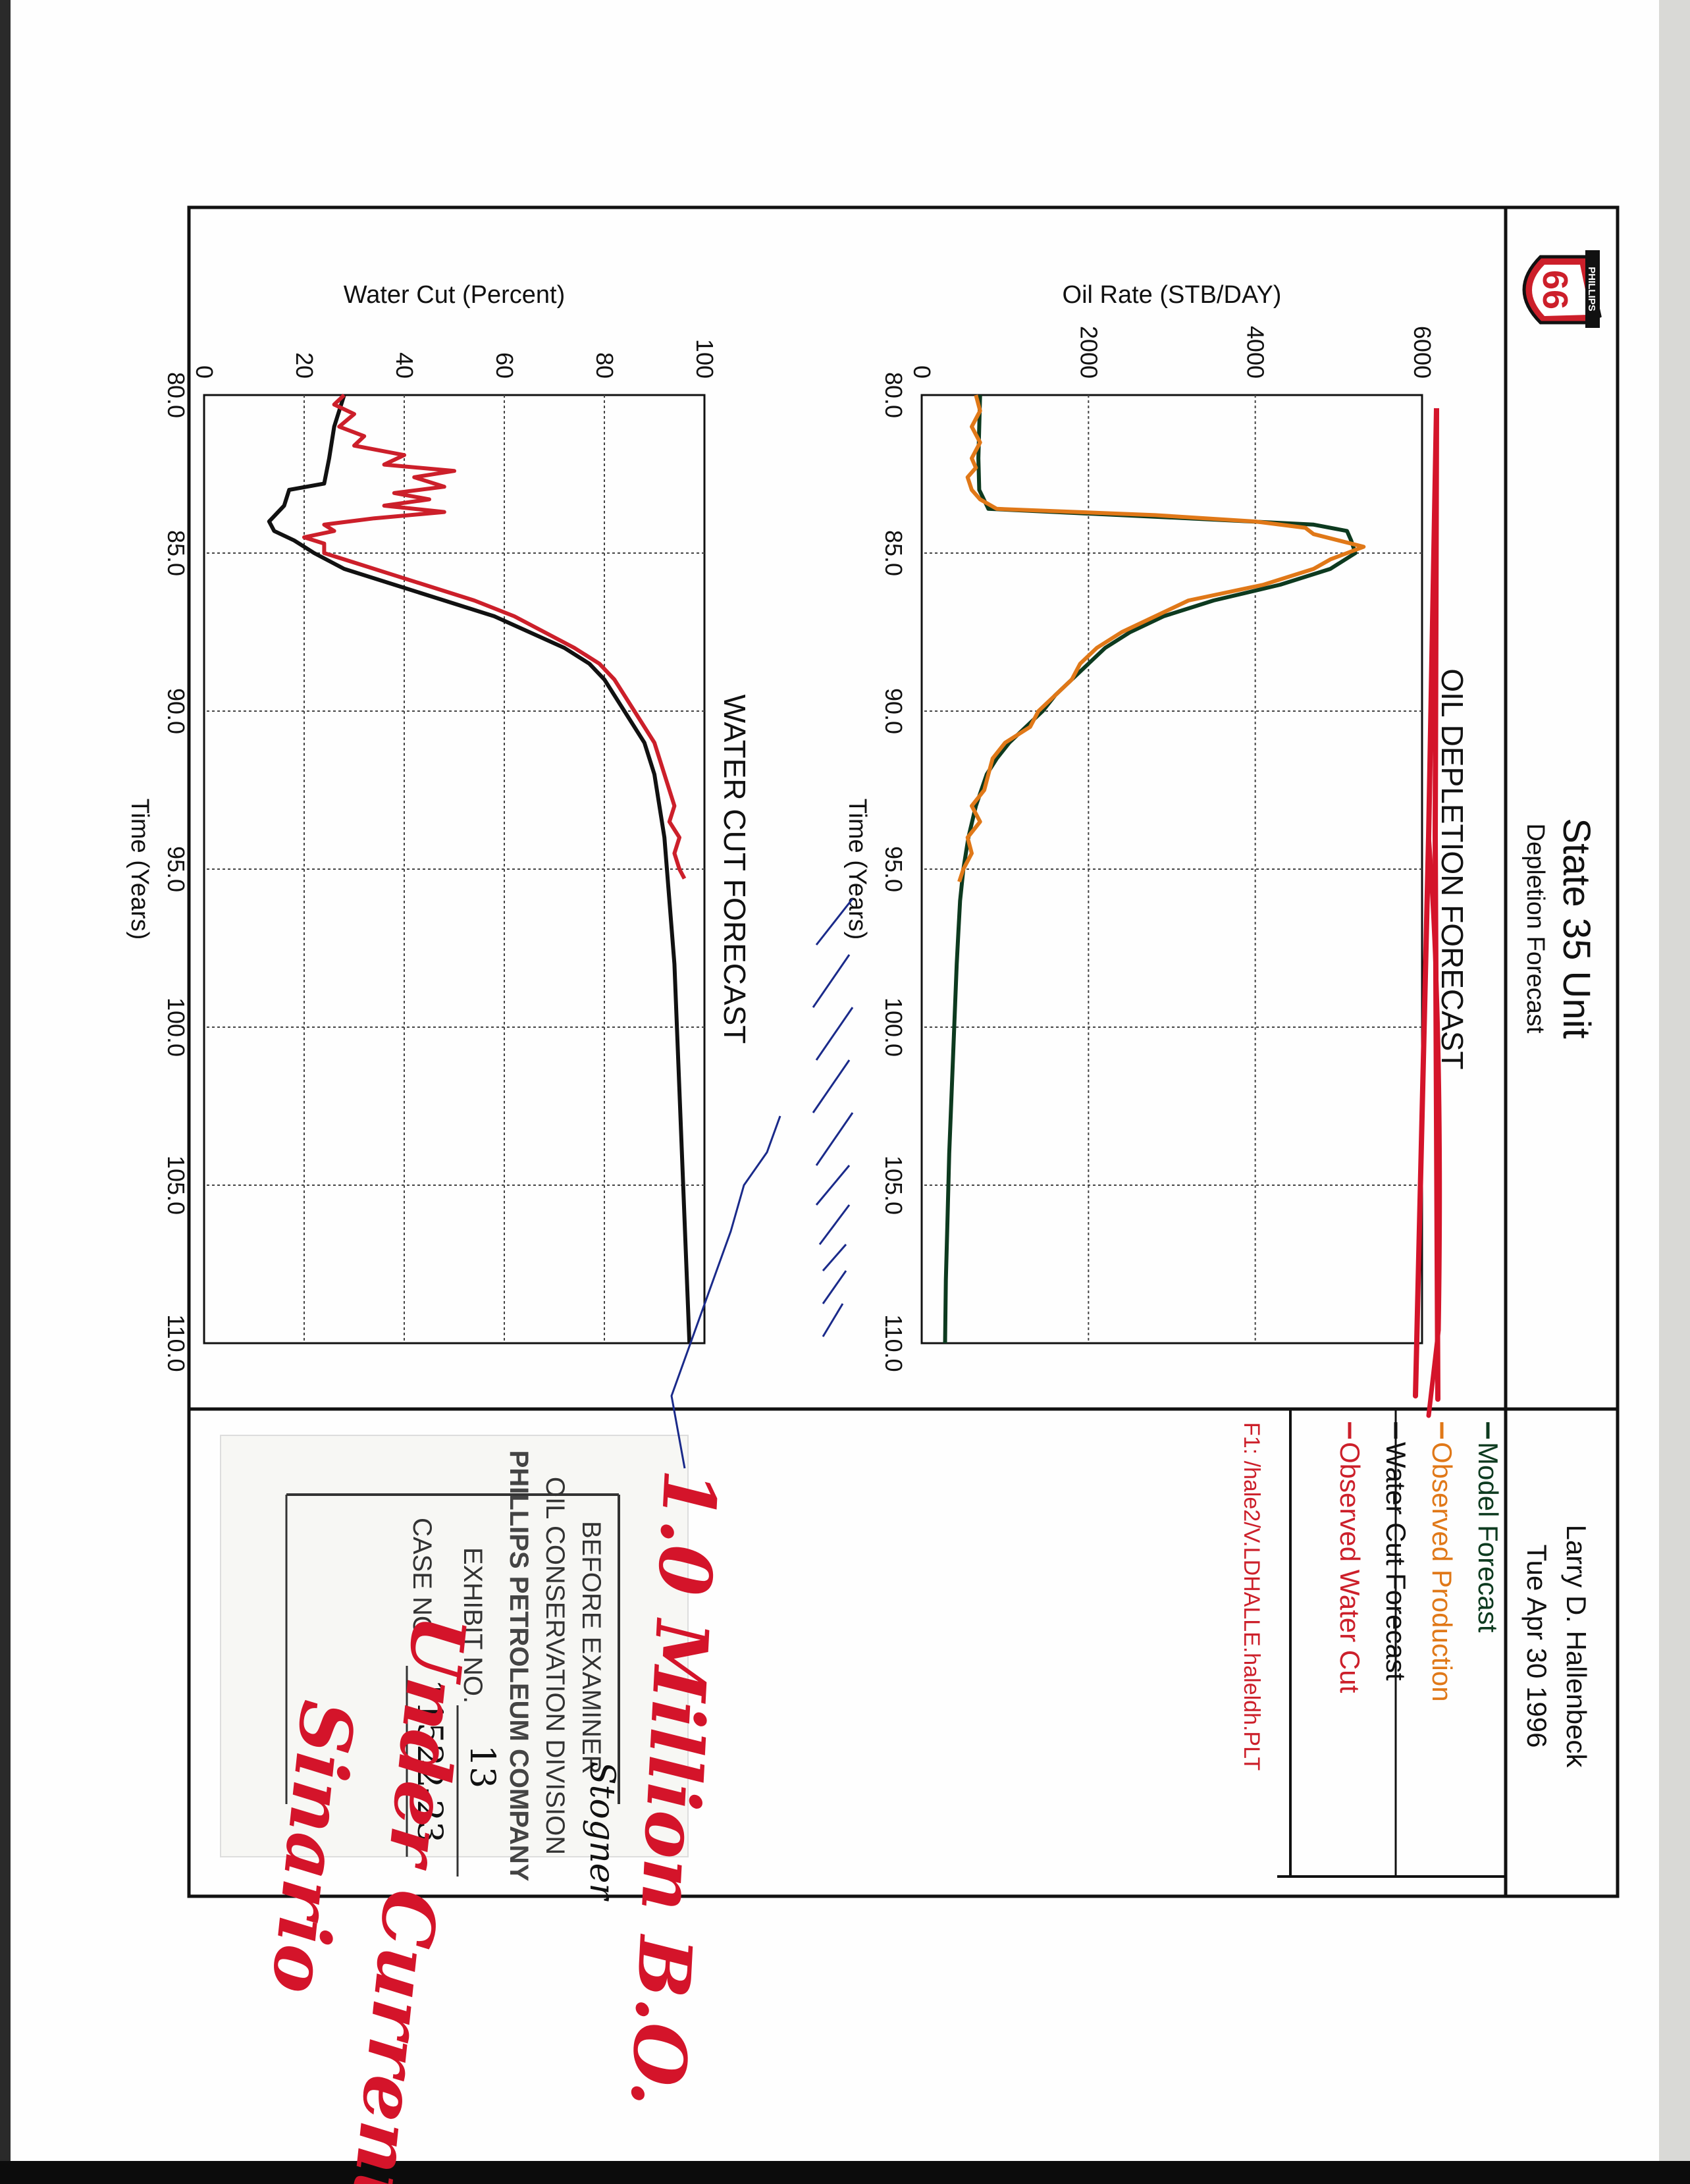  What do you see at coordinates (454, 295) in the screenshot?
I see `y-axis-label: Water Cut (Percent)` at bounding box center [454, 295].